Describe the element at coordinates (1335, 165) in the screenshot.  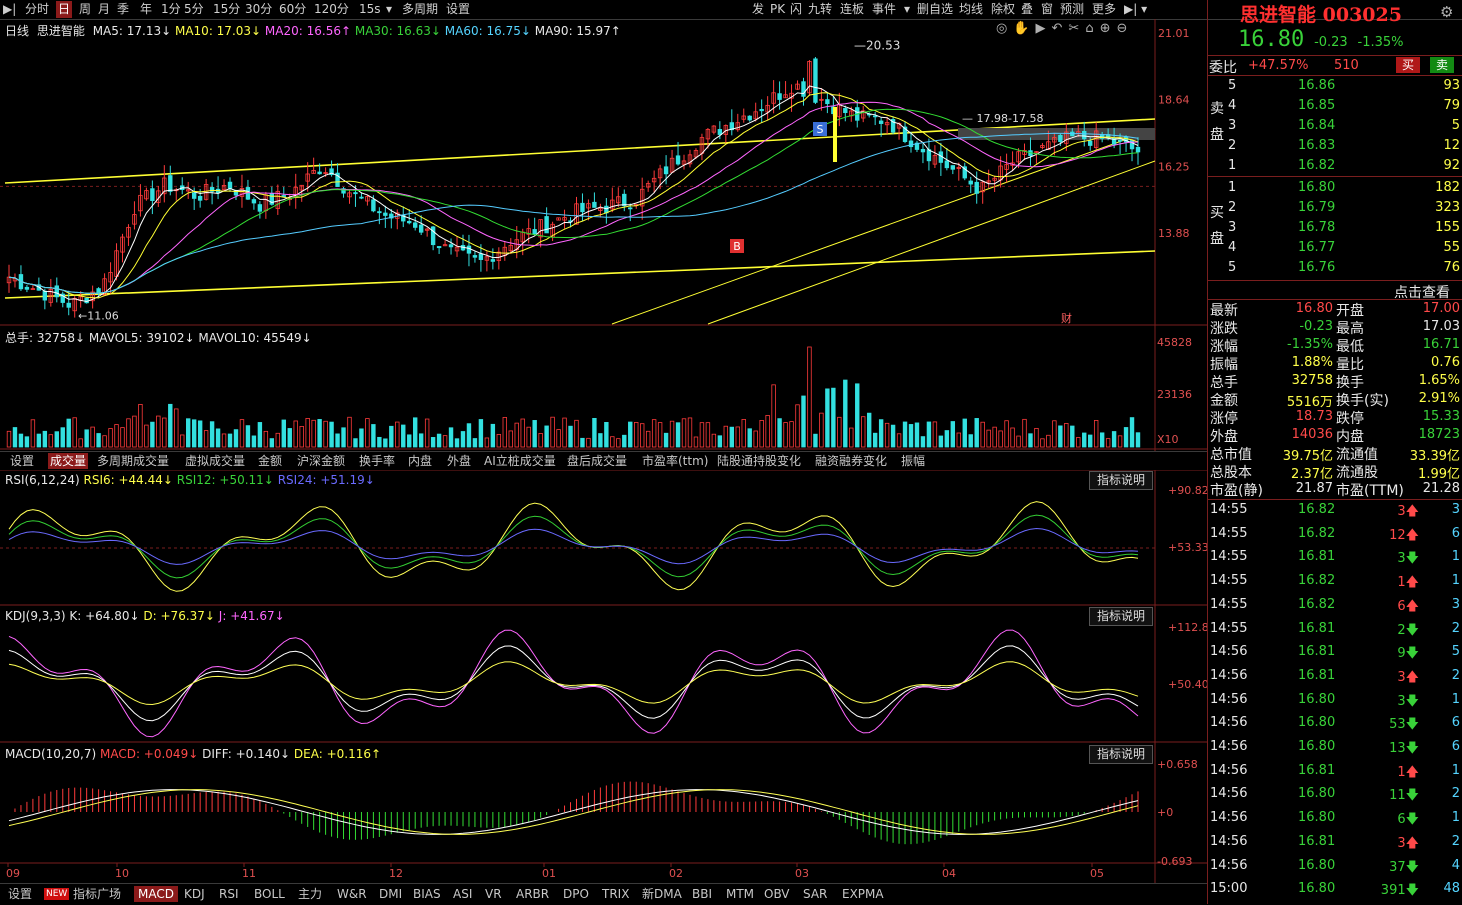
I see `ask-level-row: 1 16.82 92` at that location.